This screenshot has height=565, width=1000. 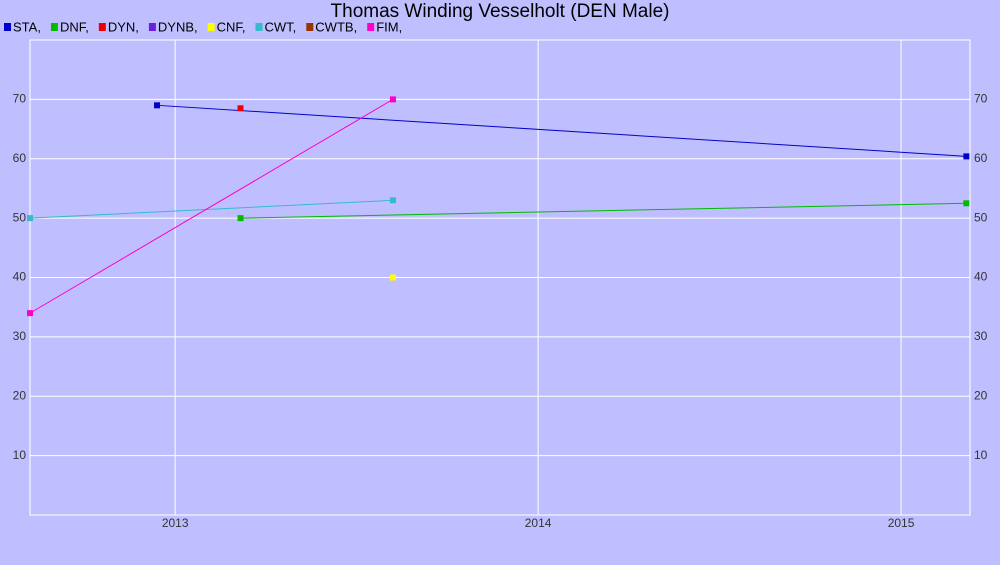 I want to click on chart-title: Thomas Winding Vesselholt (DEN Male), so click(x=500, y=11).